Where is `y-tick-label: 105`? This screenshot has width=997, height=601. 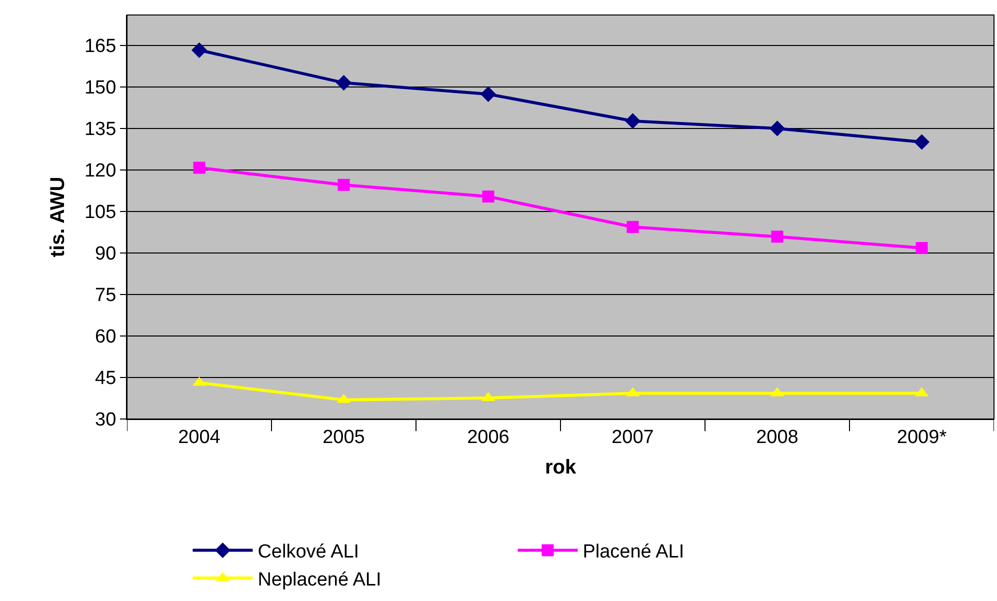
y-tick-label: 105 is located at coordinates (100, 213).